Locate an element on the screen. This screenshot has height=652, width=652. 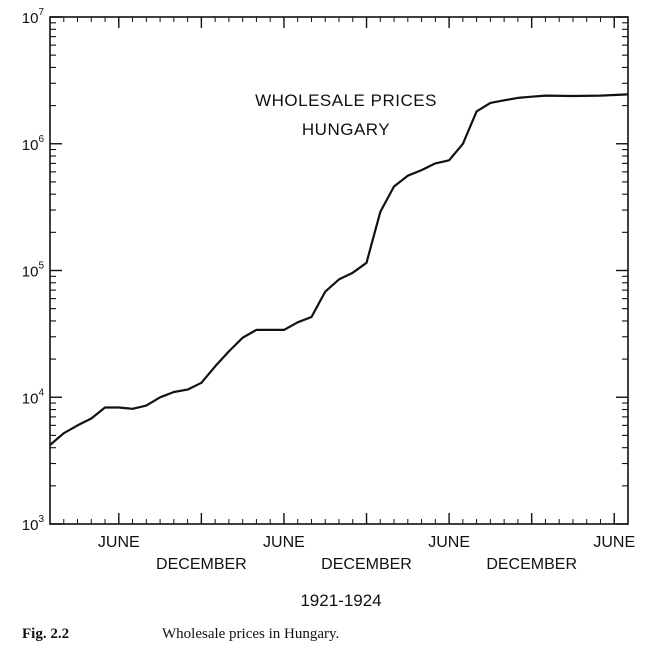
figure-caption: Fig. 2.2 Wholesale prices in Hungary. is located at coordinates (180, 634).